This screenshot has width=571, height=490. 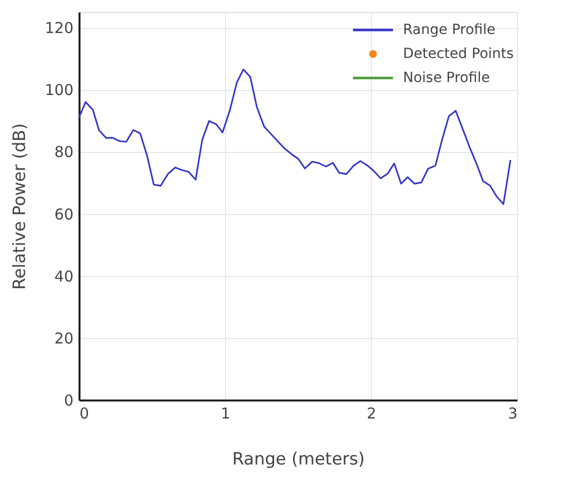 What do you see at coordinates (59, 90) in the screenshot?
I see `y-tick-label: 100` at bounding box center [59, 90].